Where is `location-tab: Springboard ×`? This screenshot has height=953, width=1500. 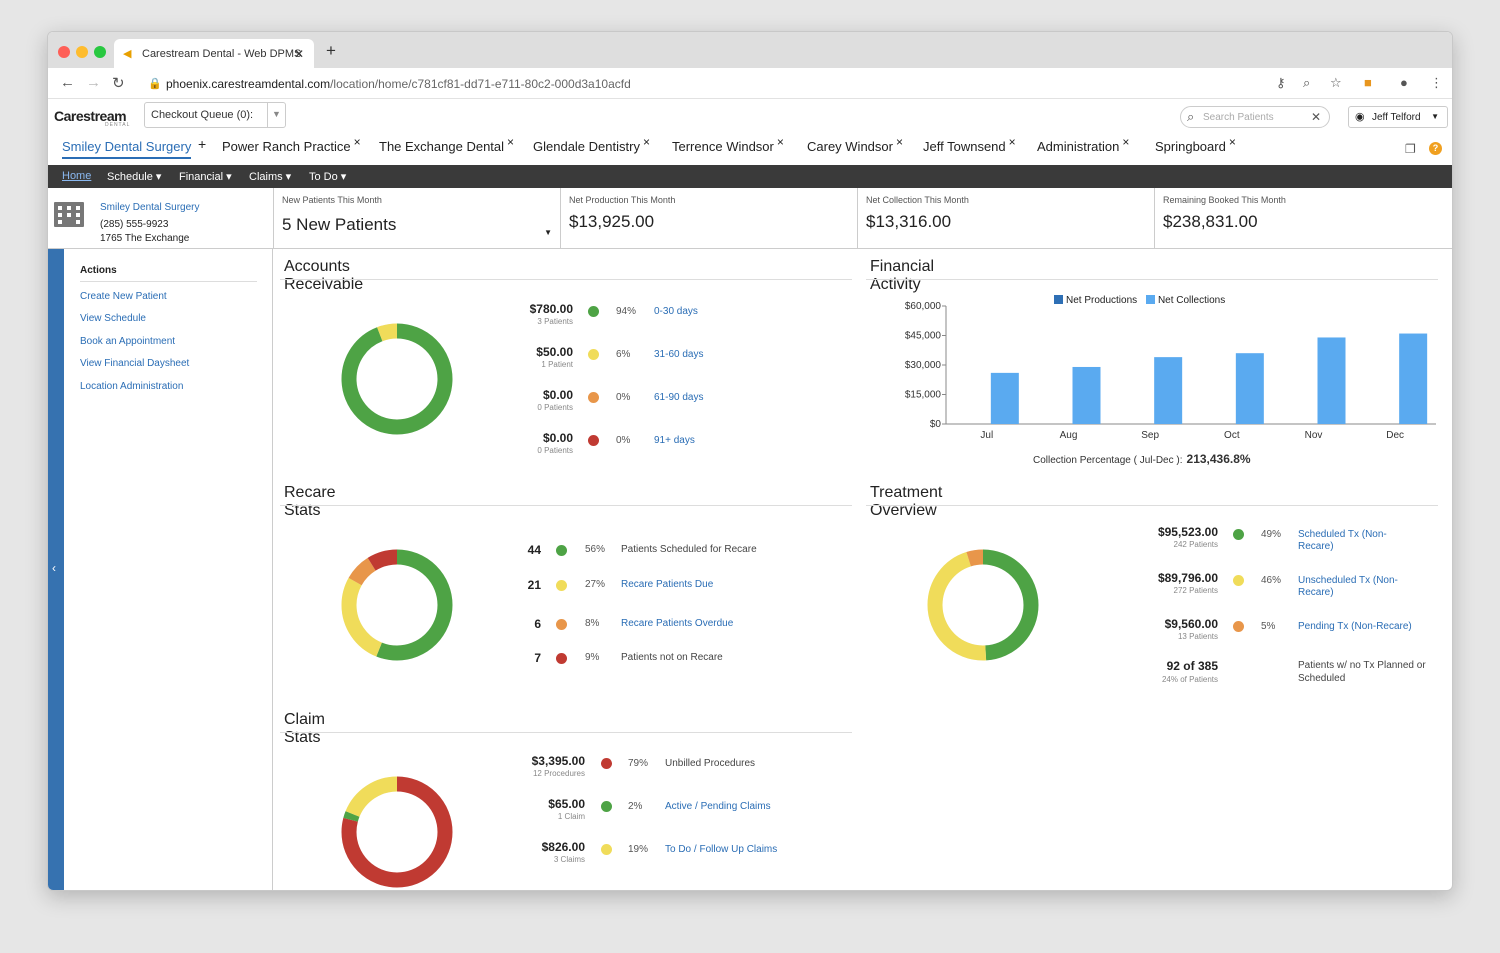 location-tab: Springboard × is located at coordinates (1195, 144).